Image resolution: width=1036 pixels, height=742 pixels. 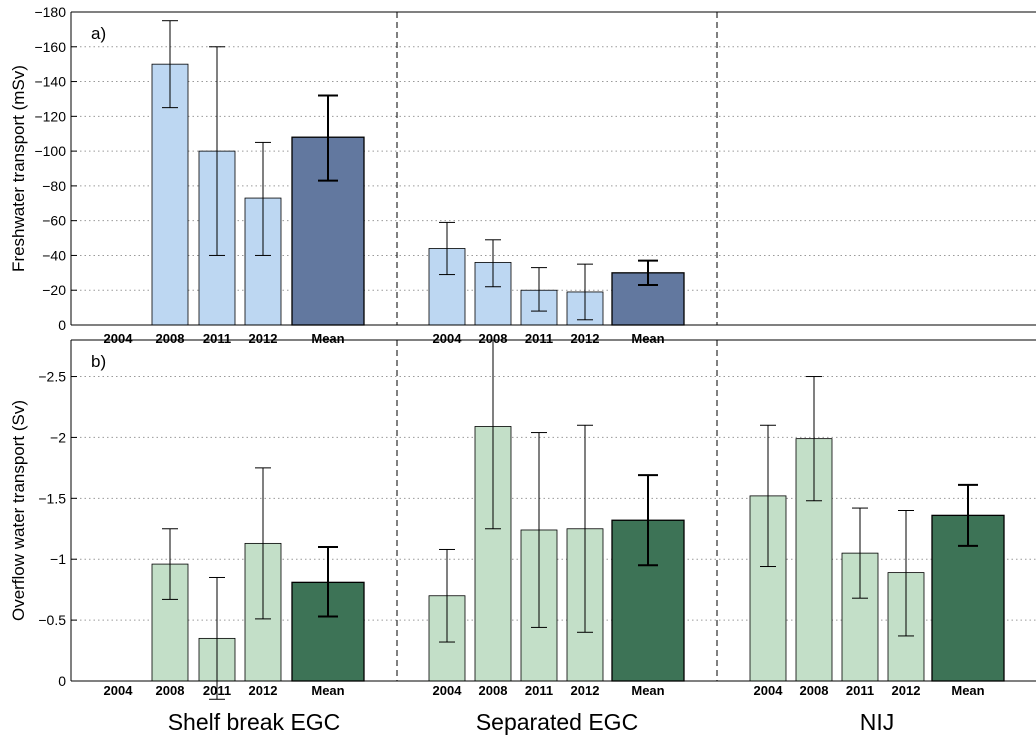 I want to click on y-tick-label-a: −80, so click(x=54, y=186).